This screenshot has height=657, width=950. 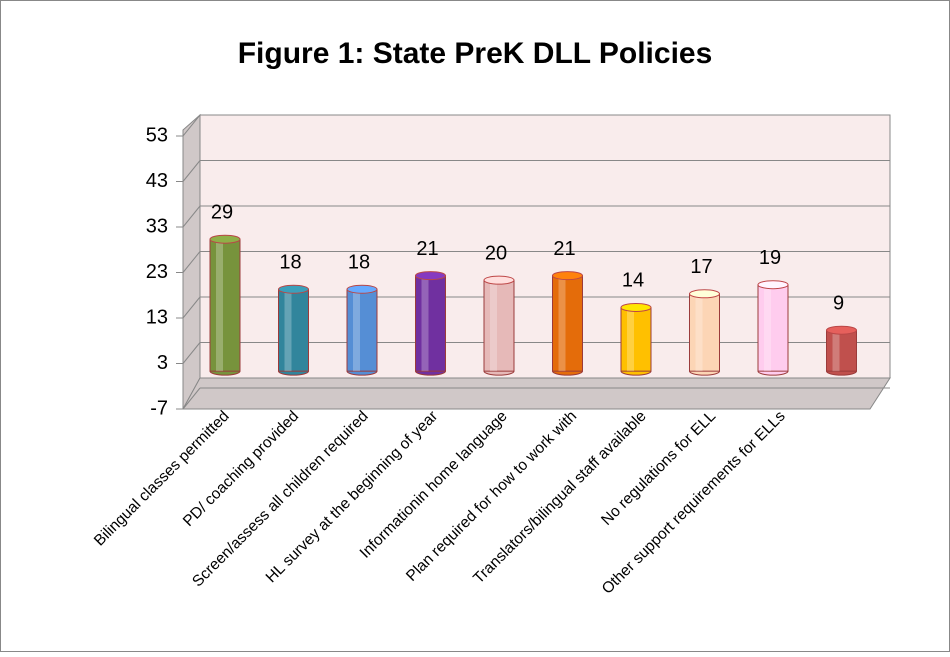 I want to click on chart-title: Figure 1: State PreK DLL Policies, so click(x=475, y=53).